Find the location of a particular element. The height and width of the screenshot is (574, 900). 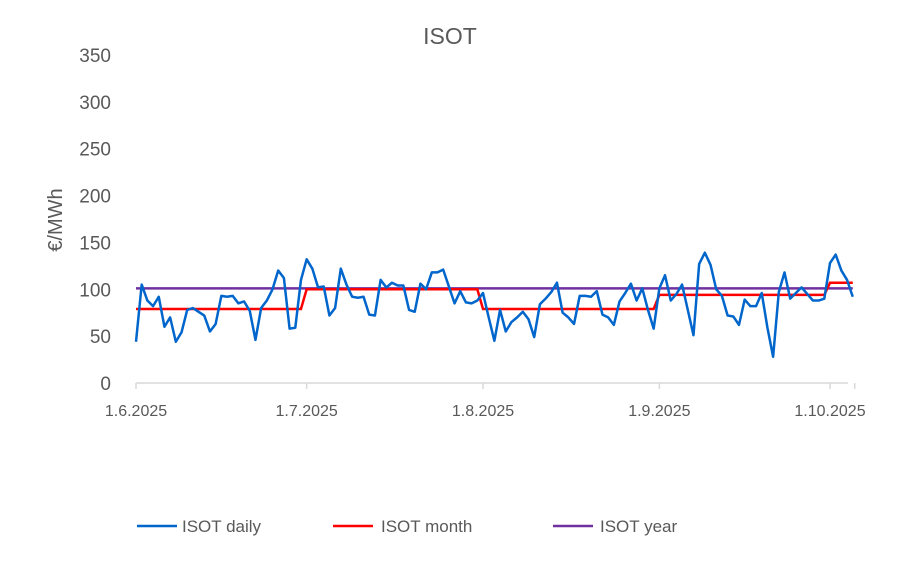

y-tick-label: 0 is located at coordinates (105, 384).